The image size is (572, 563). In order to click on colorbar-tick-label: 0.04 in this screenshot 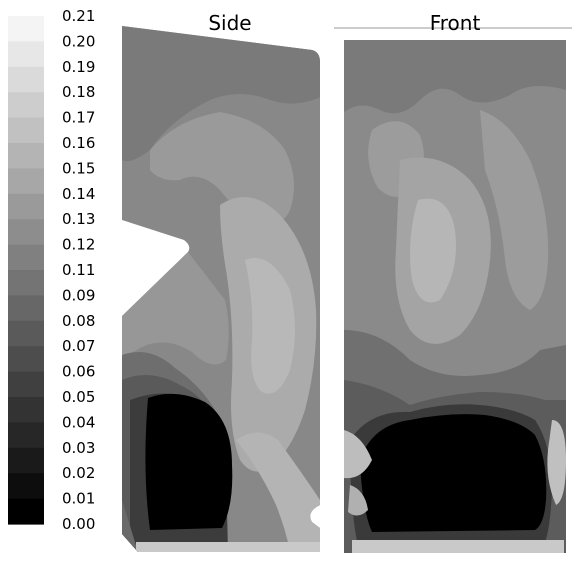, I will do `click(78, 422)`.